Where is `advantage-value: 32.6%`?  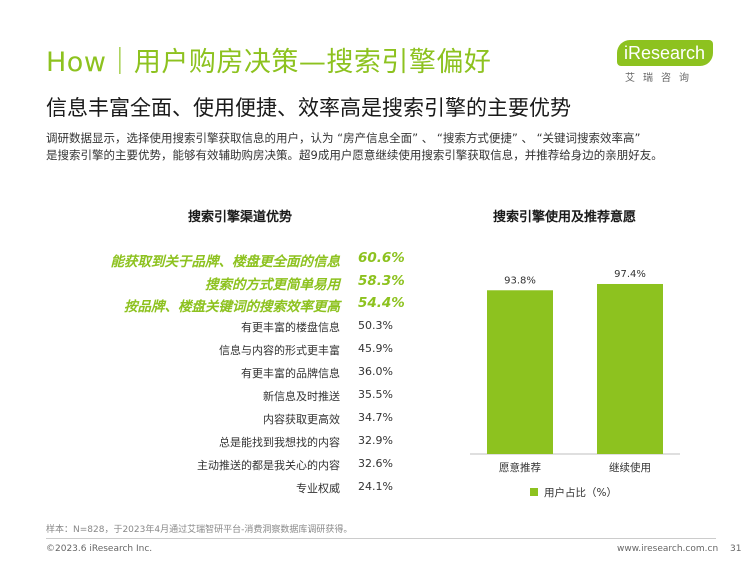
advantage-value: 32.6% is located at coordinates (375, 463).